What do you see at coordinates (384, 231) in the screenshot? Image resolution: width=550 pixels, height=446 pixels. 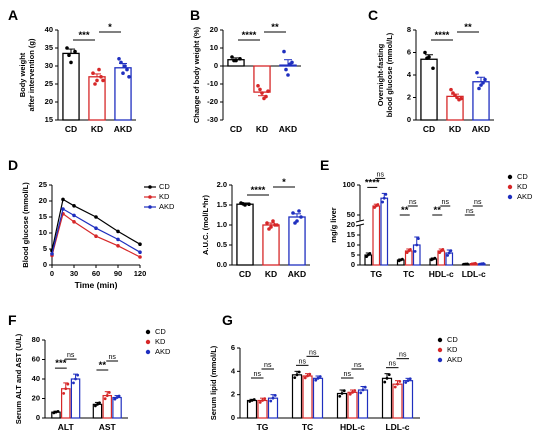 I see `bar-E-TG-AKD` at bounding box center [384, 231].